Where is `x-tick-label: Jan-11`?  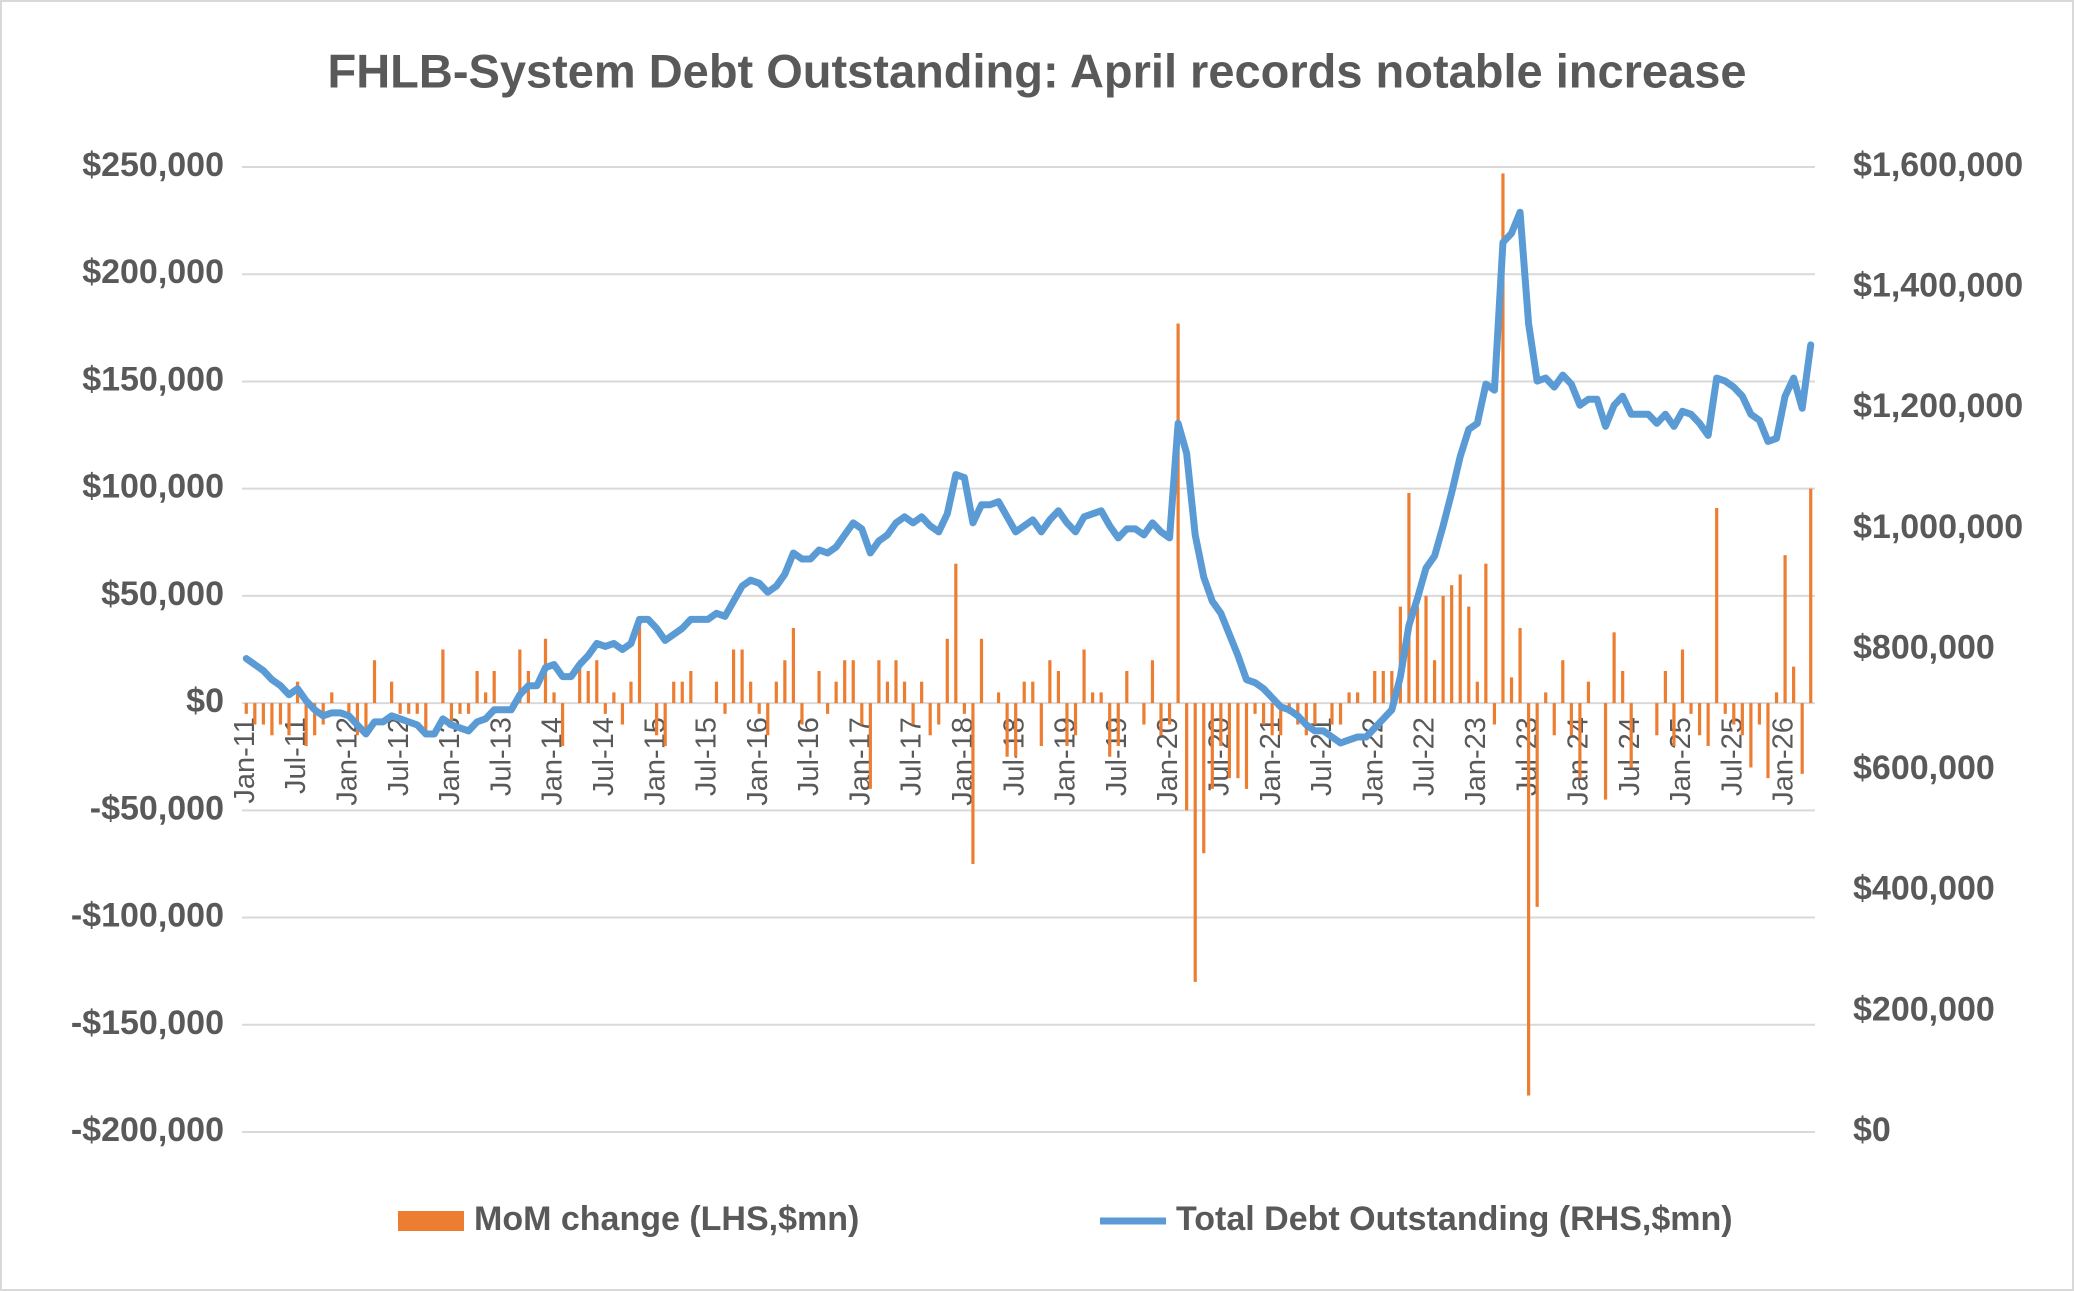 x-tick-label: Jan-11 is located at coordinates (245, 760).